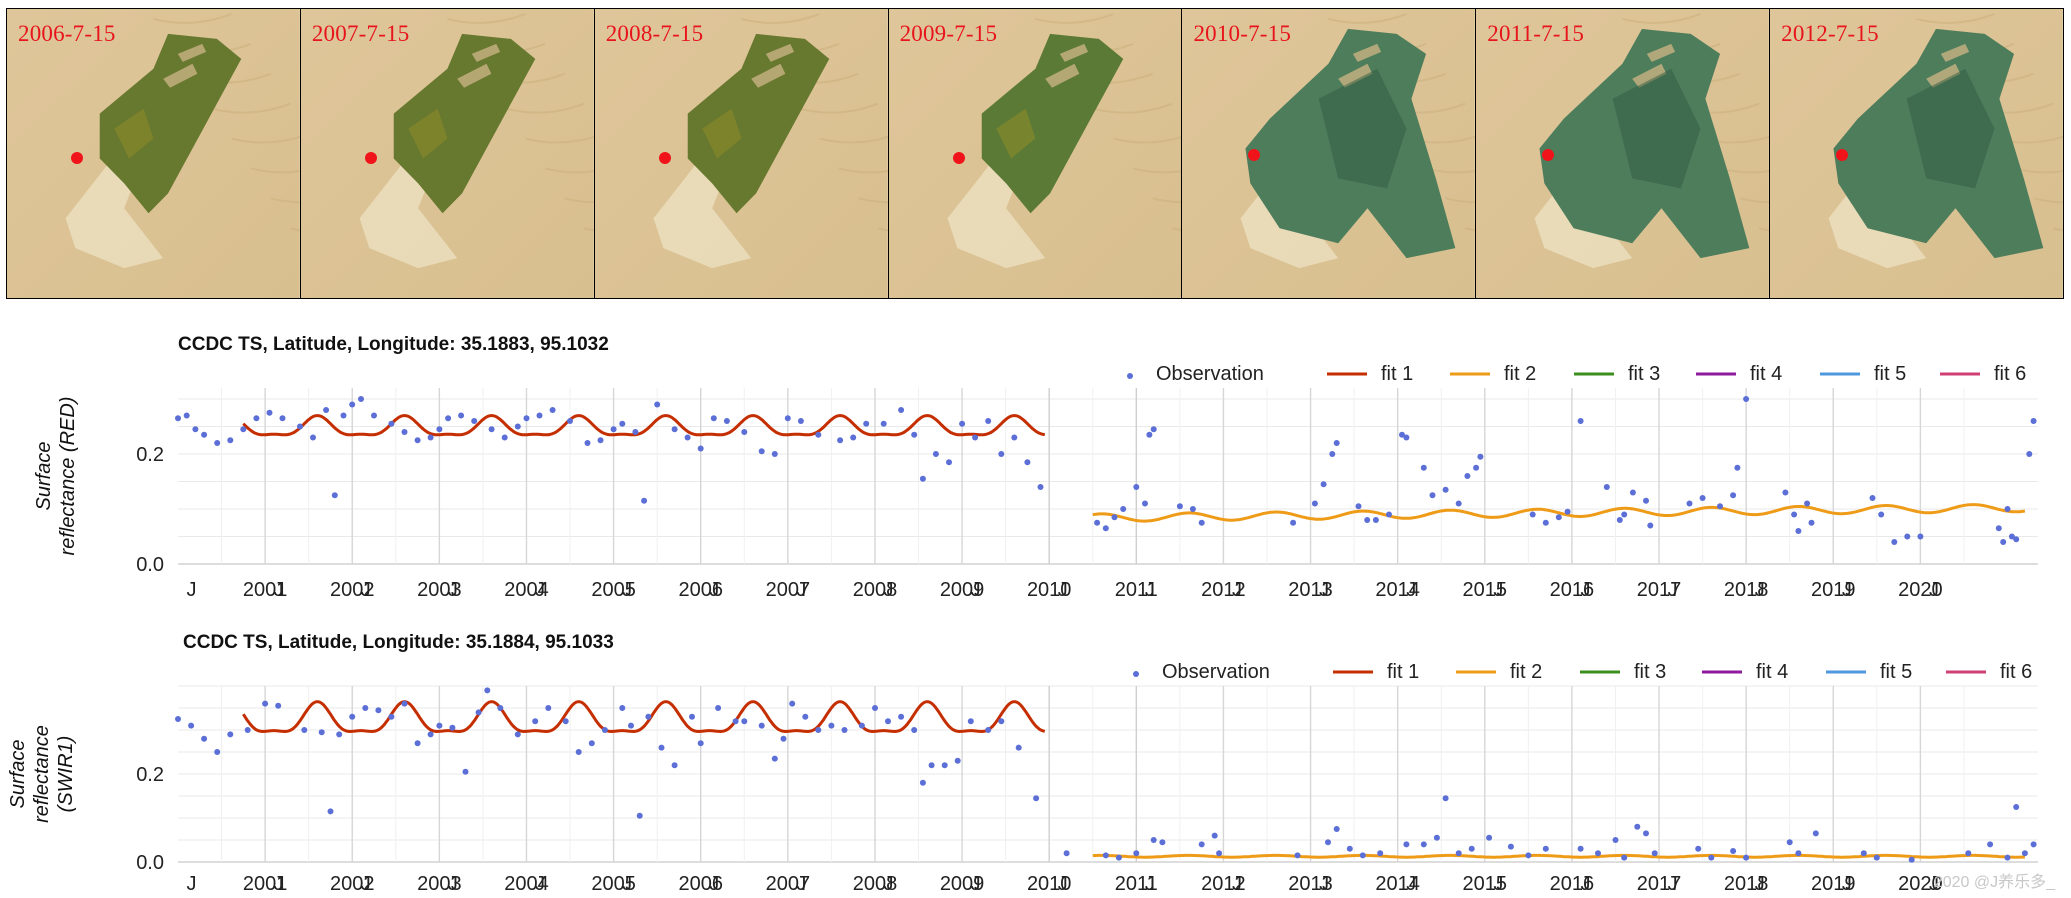 The image size is (2071, 898). I want to click on x-tick-label: 2016, so click(1572, 590).